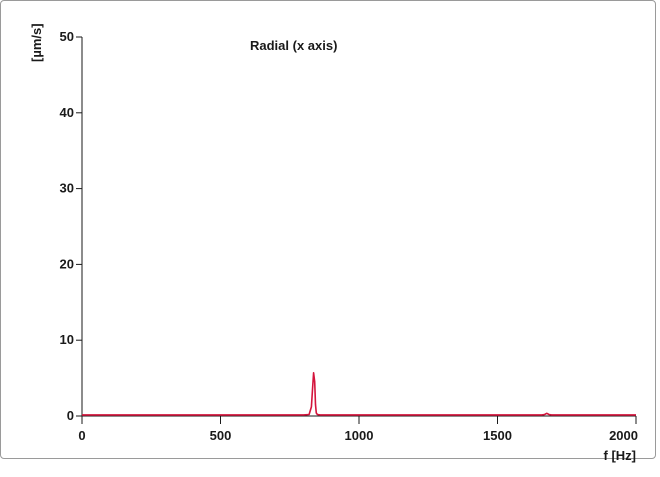  Describe the element at coordinates (359, 435) in the screenshot. I see `x-tick-label: 1000` at that location.